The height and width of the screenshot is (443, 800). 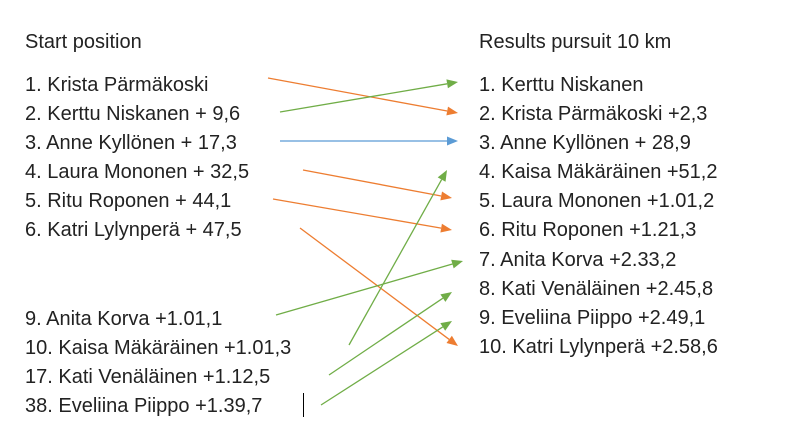 What do you see at coordinates (578, 260) in the screenshot?
I see `result-entry: 7. Anita Korva +2.33,2` at bounding box center [578, 260].